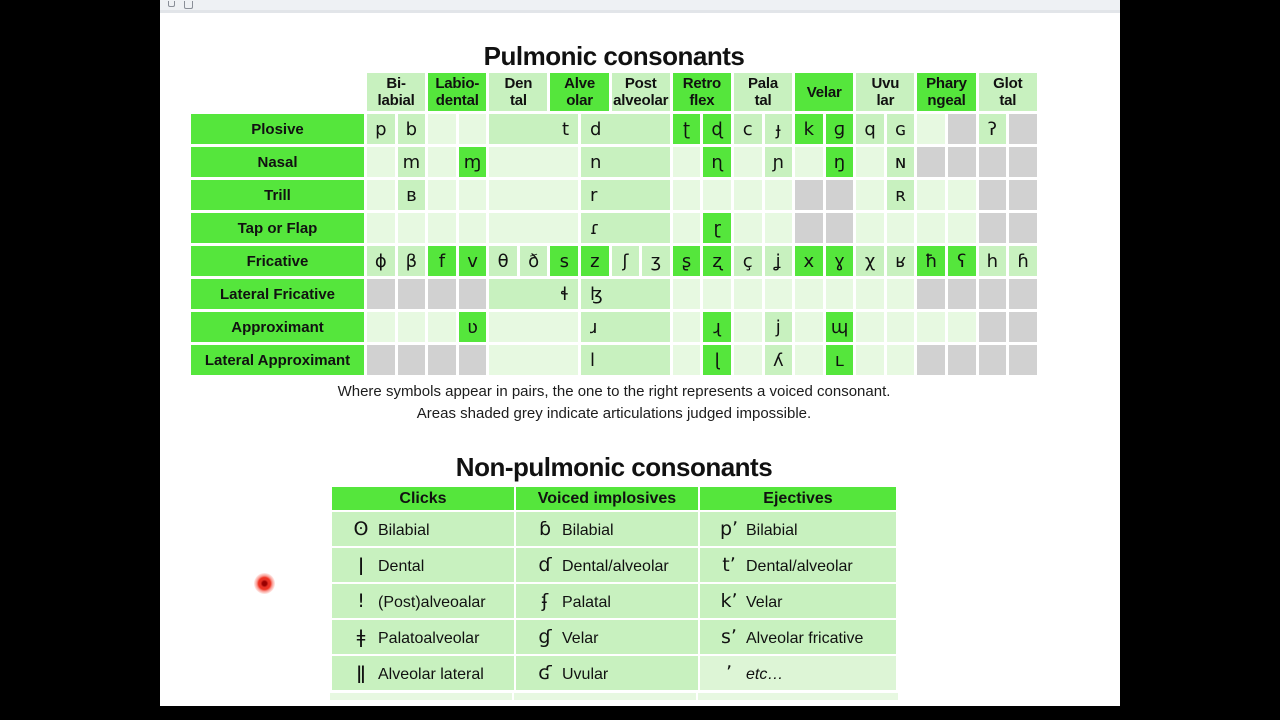 This screenshot has height=720, width=1280. What do you see at coordinates (381, 129) in the screenshot?
I see `ipa-cell: p` at bounding box center [381, 129].